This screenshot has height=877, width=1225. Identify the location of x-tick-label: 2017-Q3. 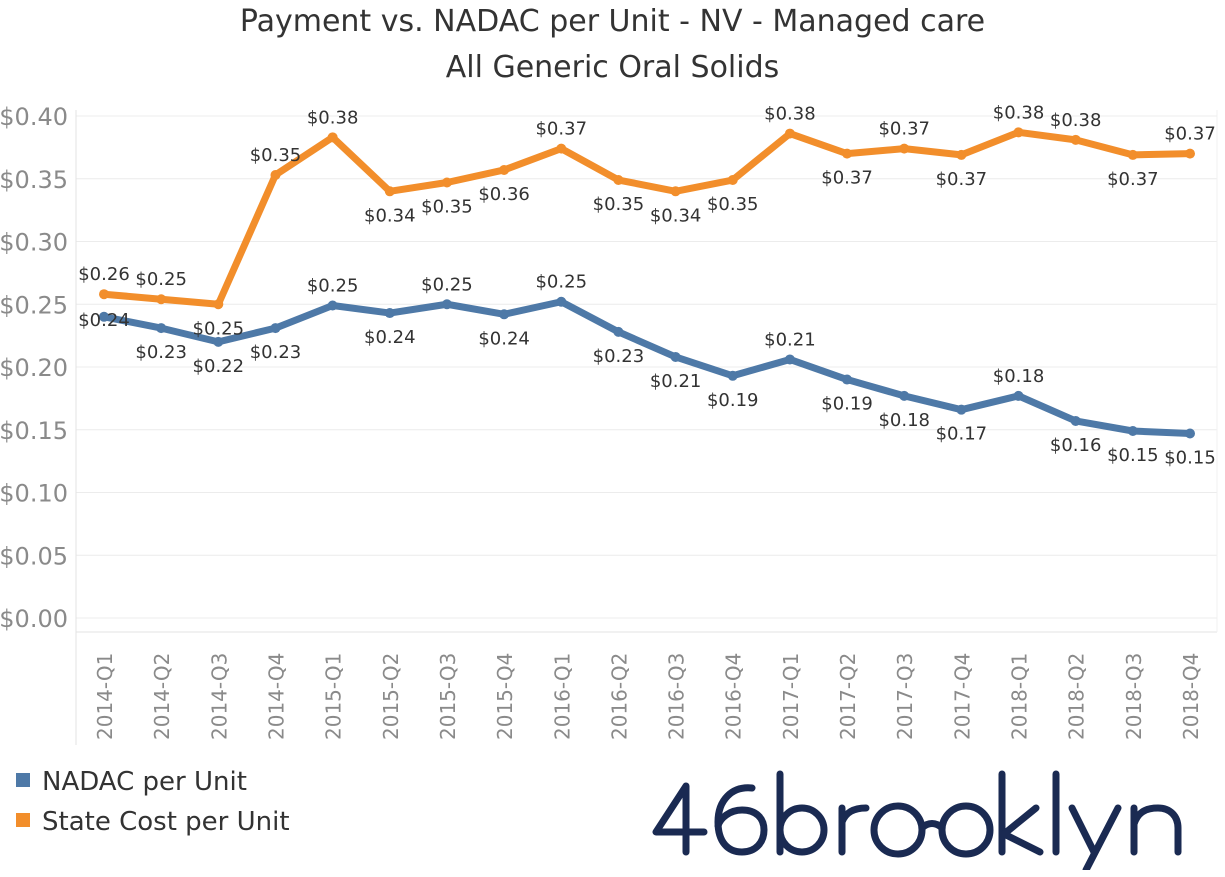
(905, 696).